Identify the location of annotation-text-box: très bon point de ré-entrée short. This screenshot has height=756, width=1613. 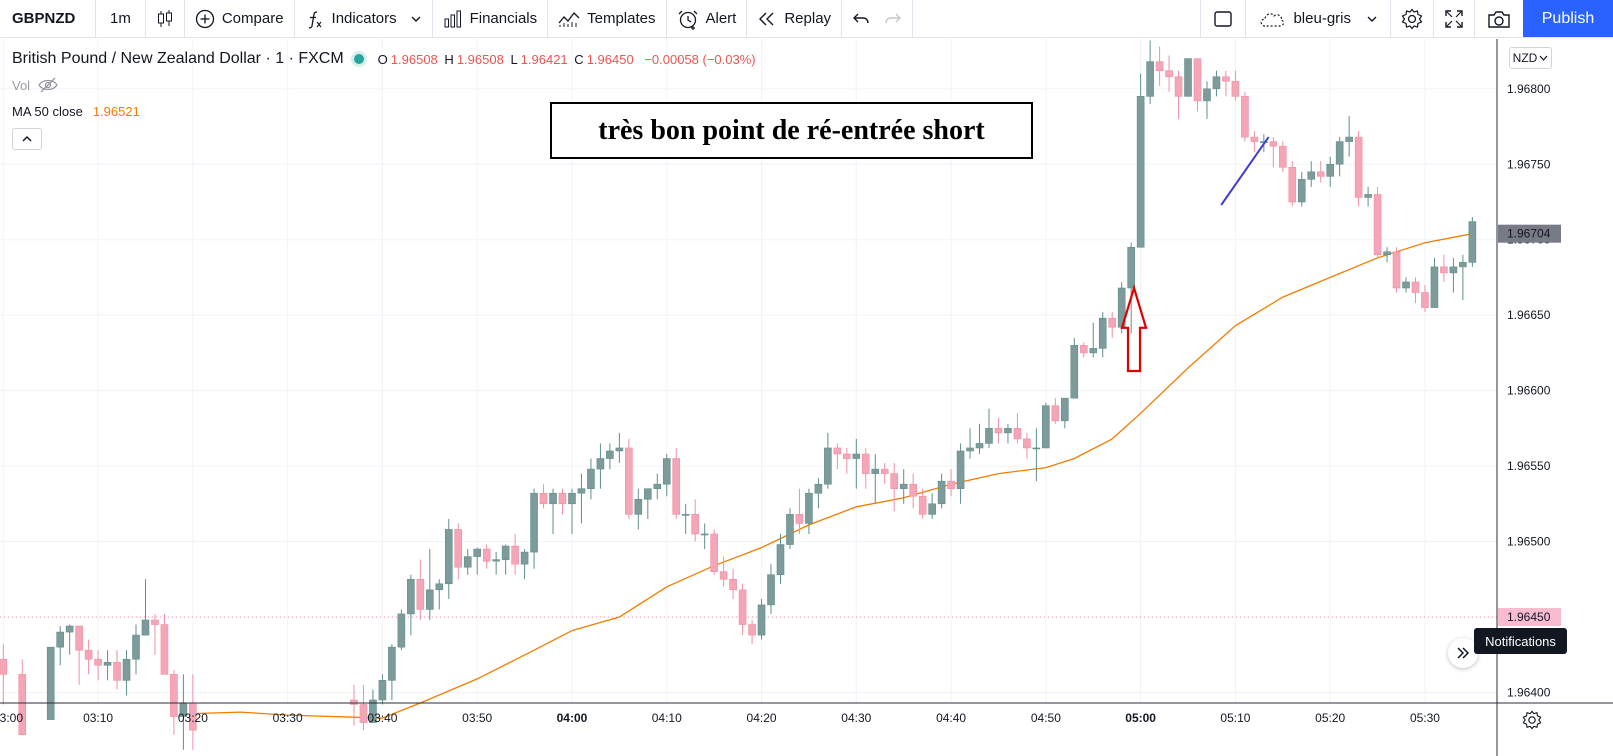
(791, 130).